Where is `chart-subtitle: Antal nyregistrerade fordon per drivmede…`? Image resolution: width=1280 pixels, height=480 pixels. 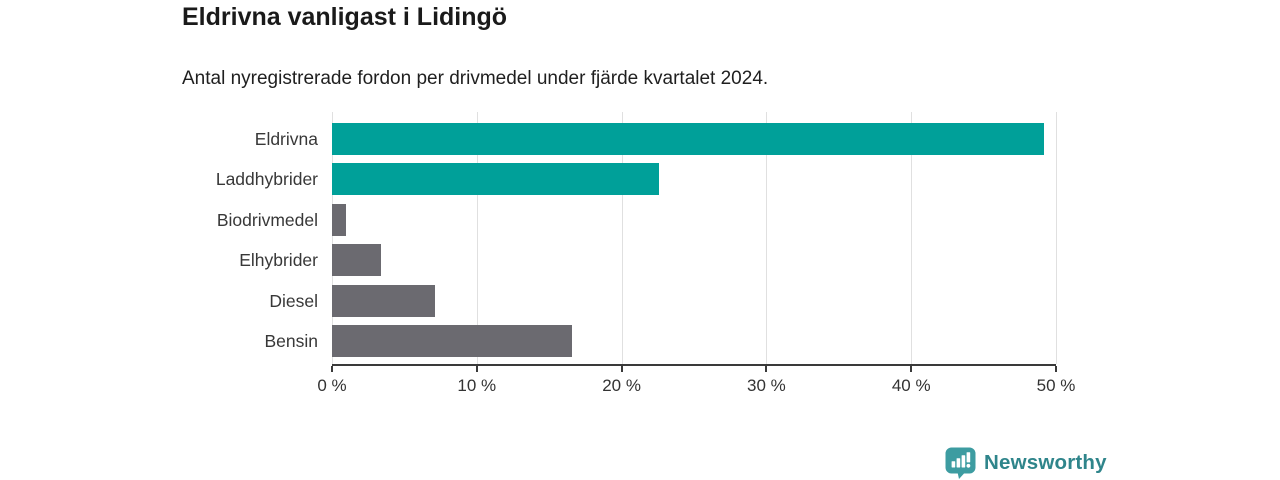 chart-subtitle: Antal nyregistrerade fordon per drivmede… is located at coordinates (475, 78).